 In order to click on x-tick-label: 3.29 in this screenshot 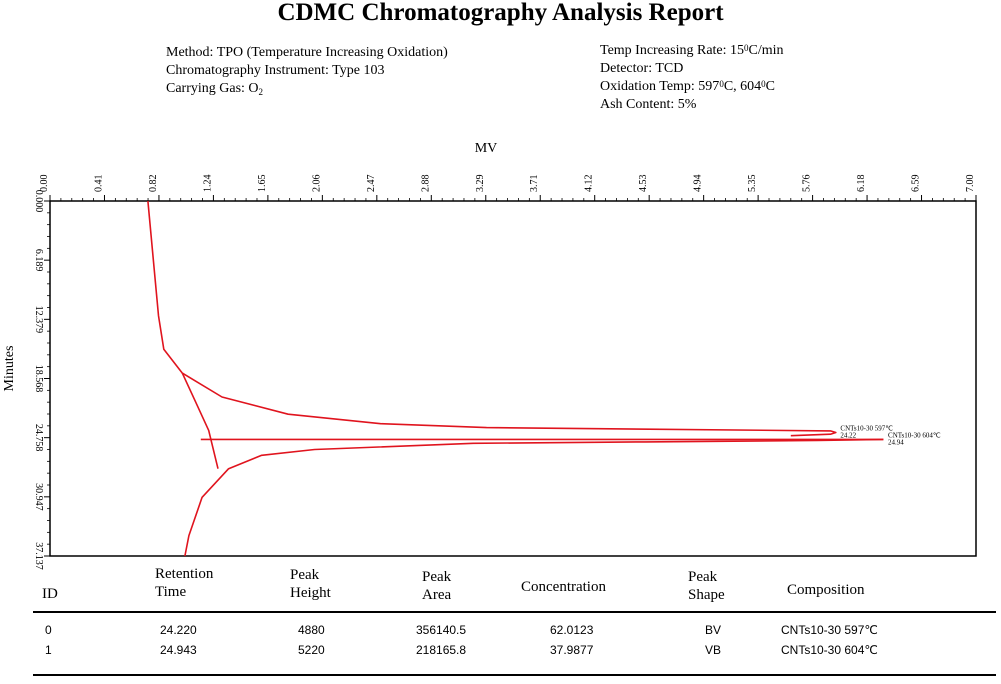, I will do `click(480, 184)`.